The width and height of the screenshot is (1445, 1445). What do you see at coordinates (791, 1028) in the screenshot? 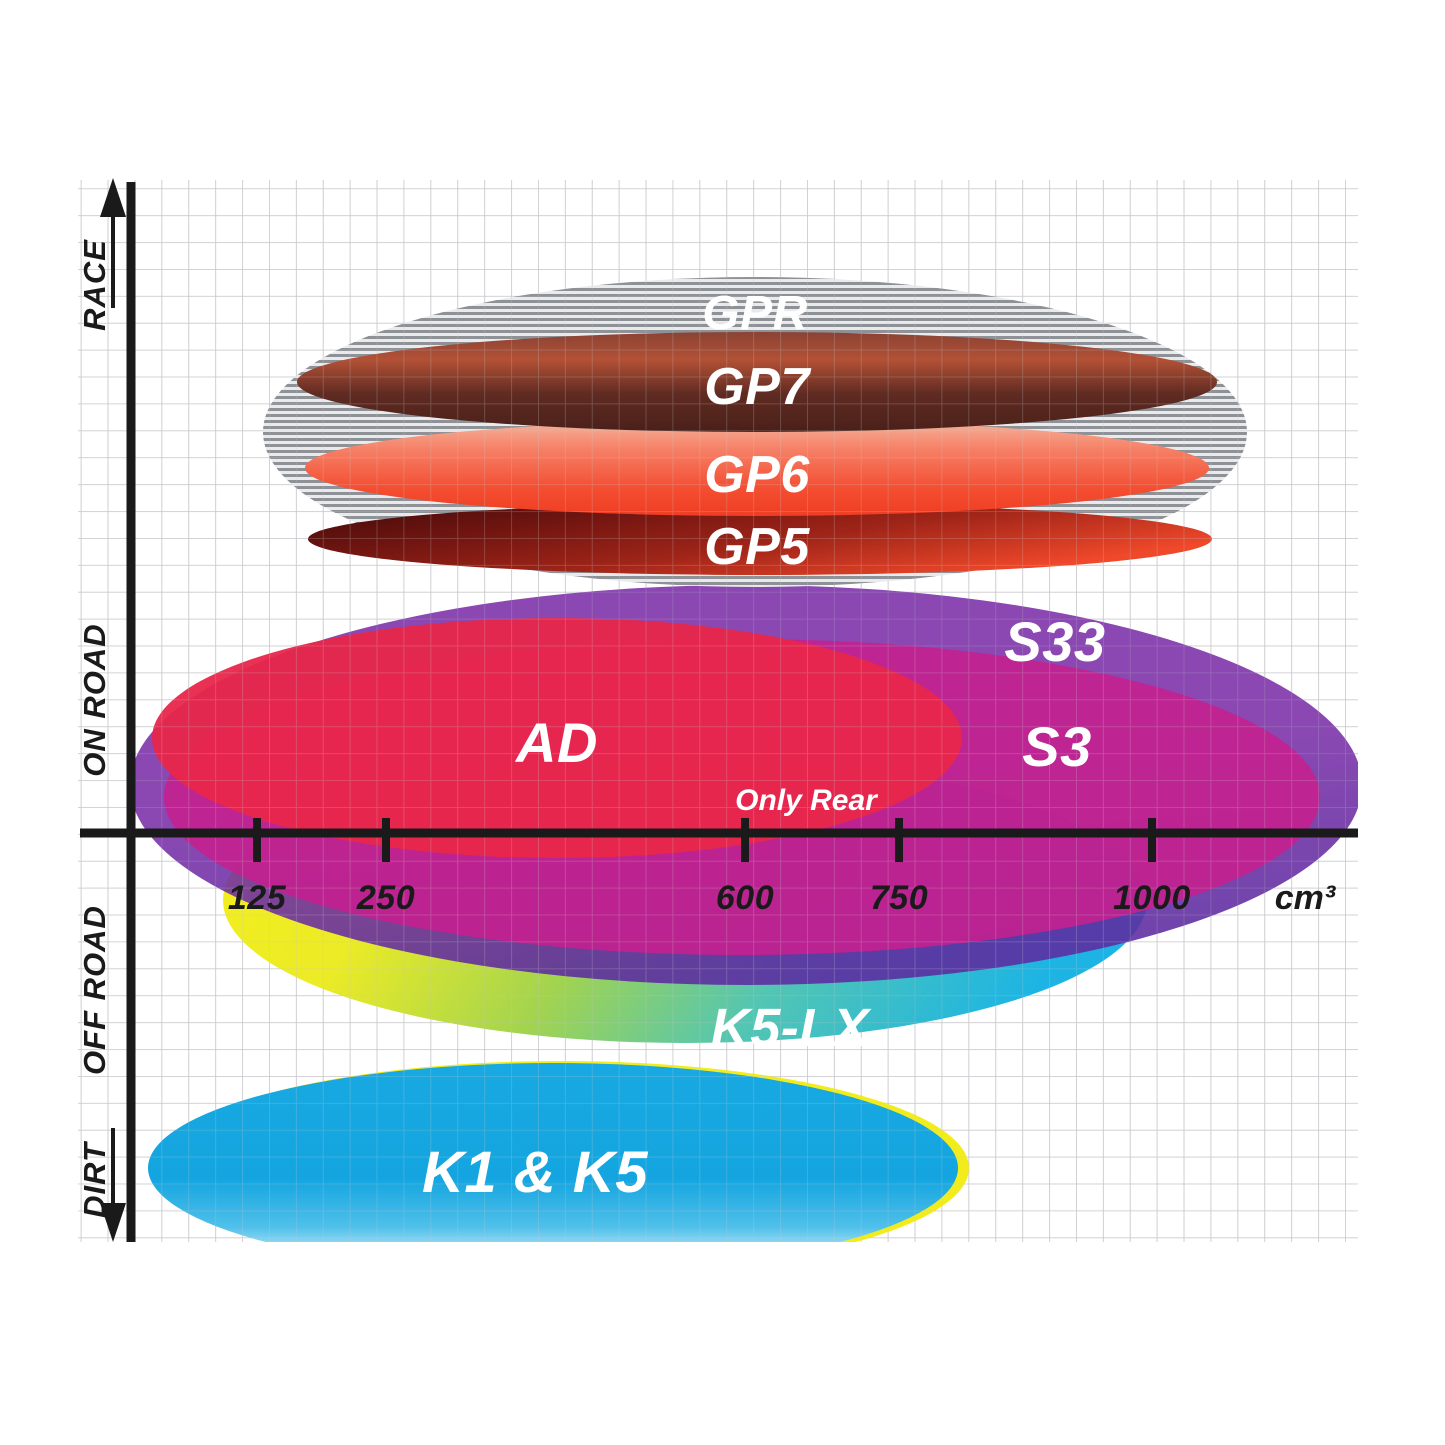
I see `label-k5lx: K5-LX` at bounding box center [791, 1028].